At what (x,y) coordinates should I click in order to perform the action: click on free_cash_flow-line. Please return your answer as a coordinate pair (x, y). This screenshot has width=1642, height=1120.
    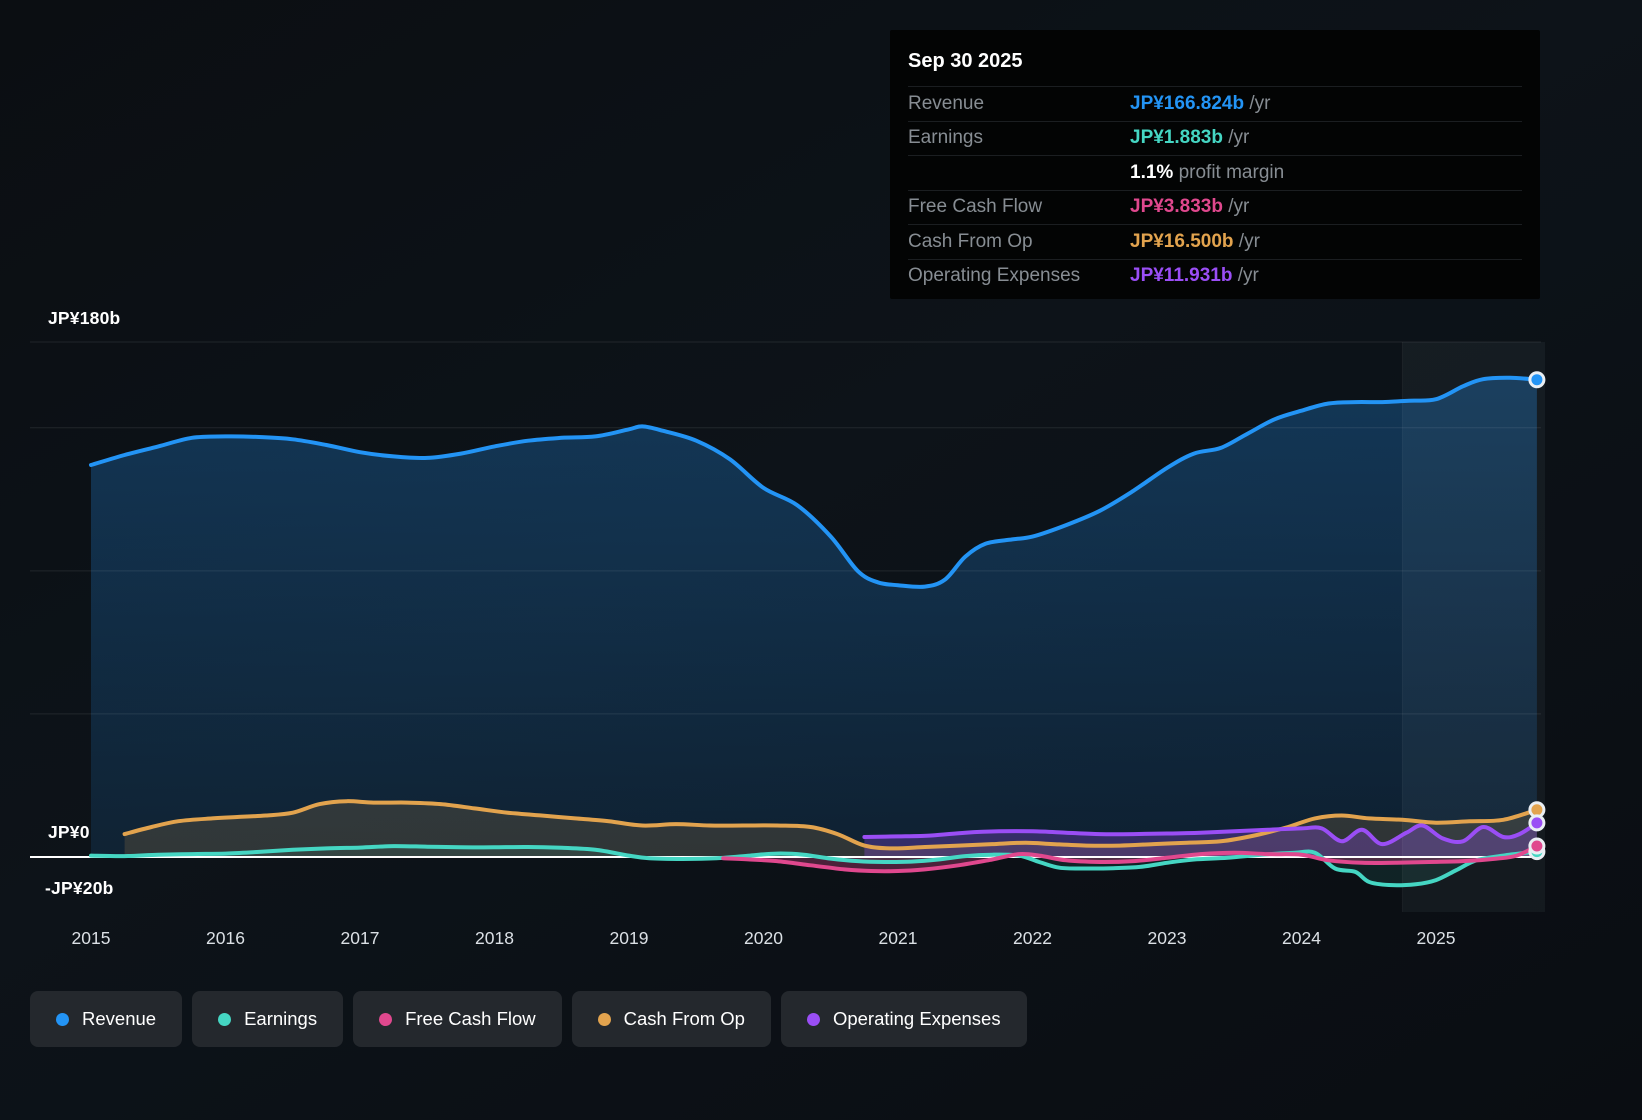
    Looking at the image, I should click on (1130, 859).